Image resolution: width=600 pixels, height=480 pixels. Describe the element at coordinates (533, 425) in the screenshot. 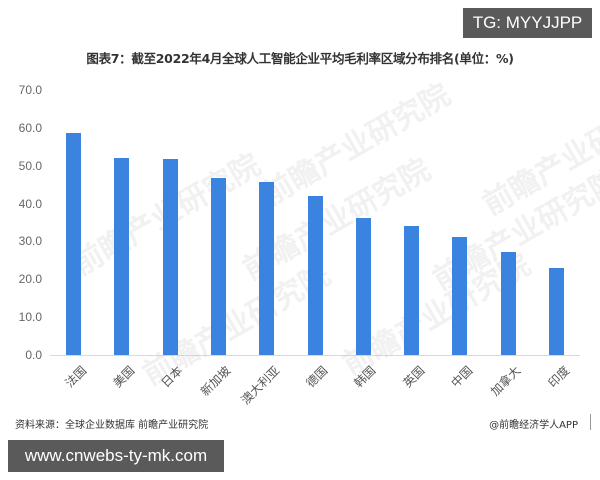

I see `credit-note: @前瞻经济学人APP` at that location.